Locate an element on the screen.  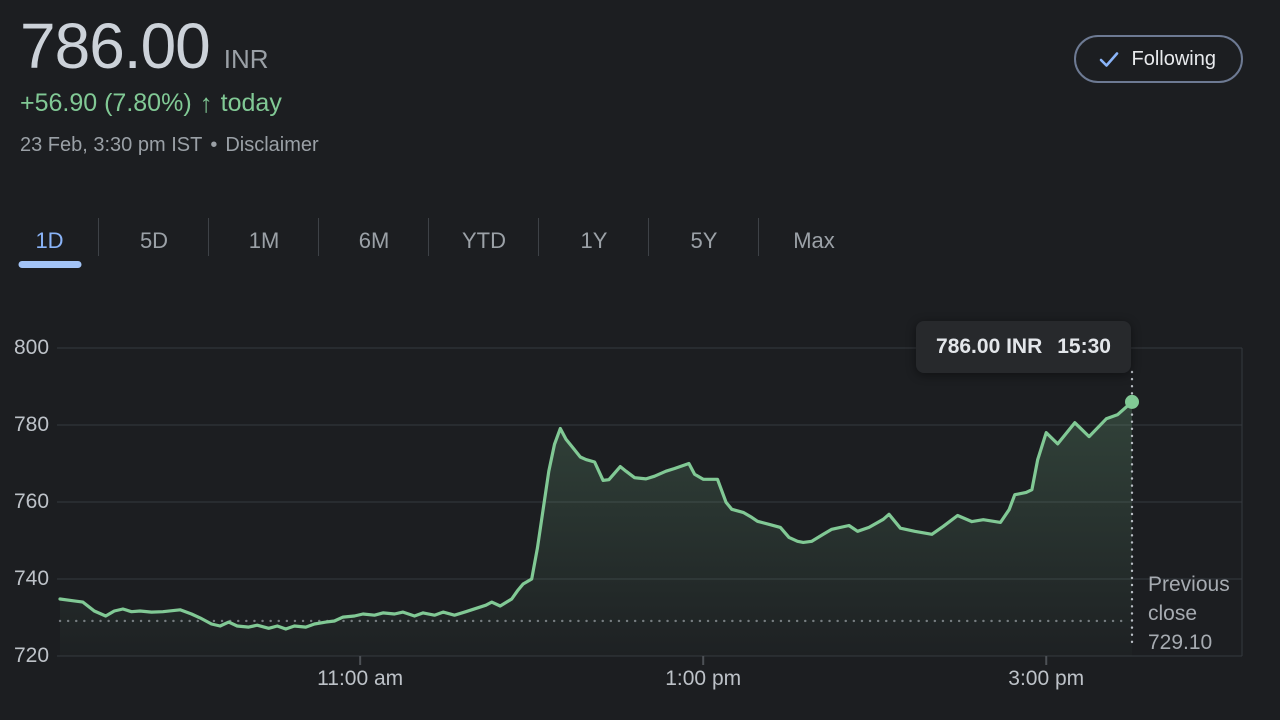
tooltip-time: 15:30 is located at coordinates (1084, 346).